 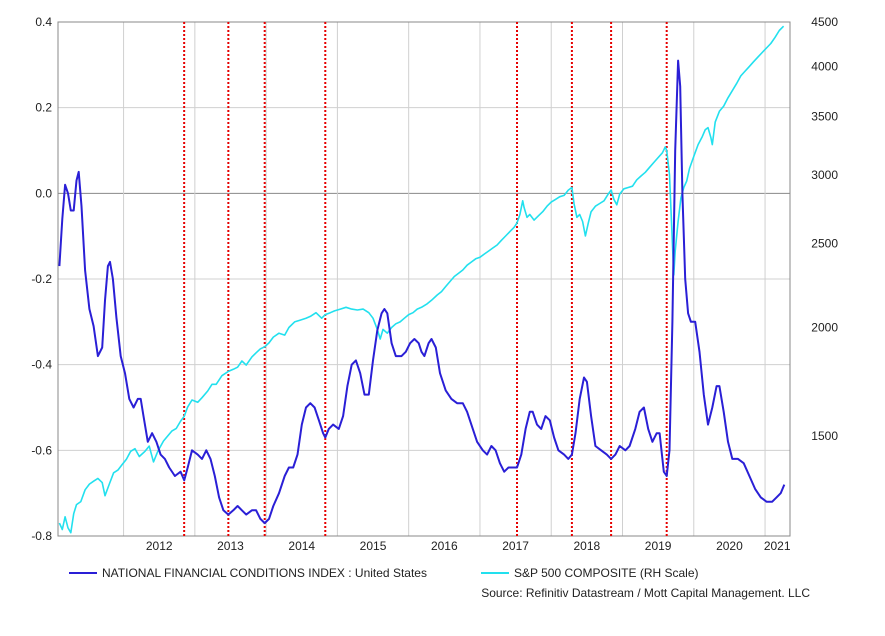 I want to click on left-tick-label: -0.8, so click(x=41, y=536).